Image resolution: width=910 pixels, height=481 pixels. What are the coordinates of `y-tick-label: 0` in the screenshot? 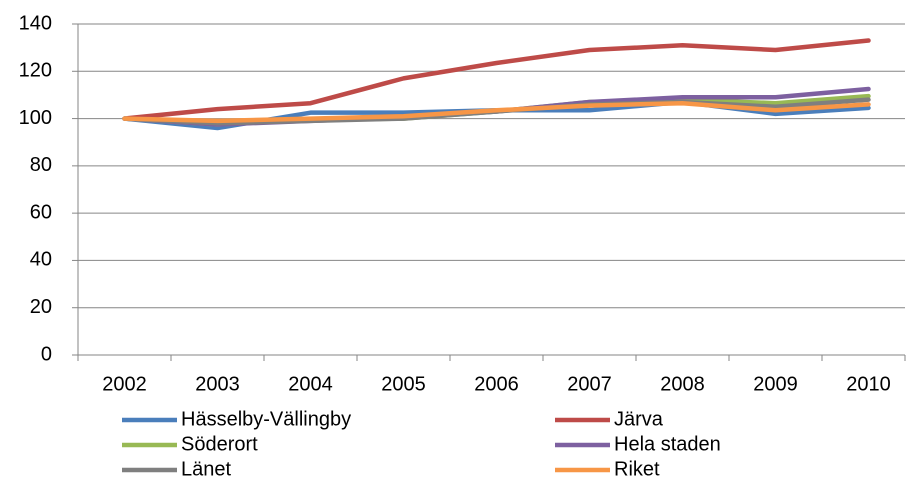 It's located at (46, 354).